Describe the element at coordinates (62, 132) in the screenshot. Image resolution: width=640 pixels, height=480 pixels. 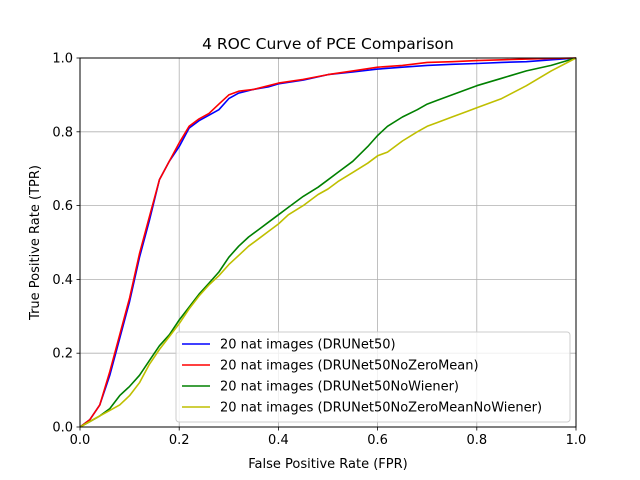
I see `y-tick-label: 0.8` at that location.